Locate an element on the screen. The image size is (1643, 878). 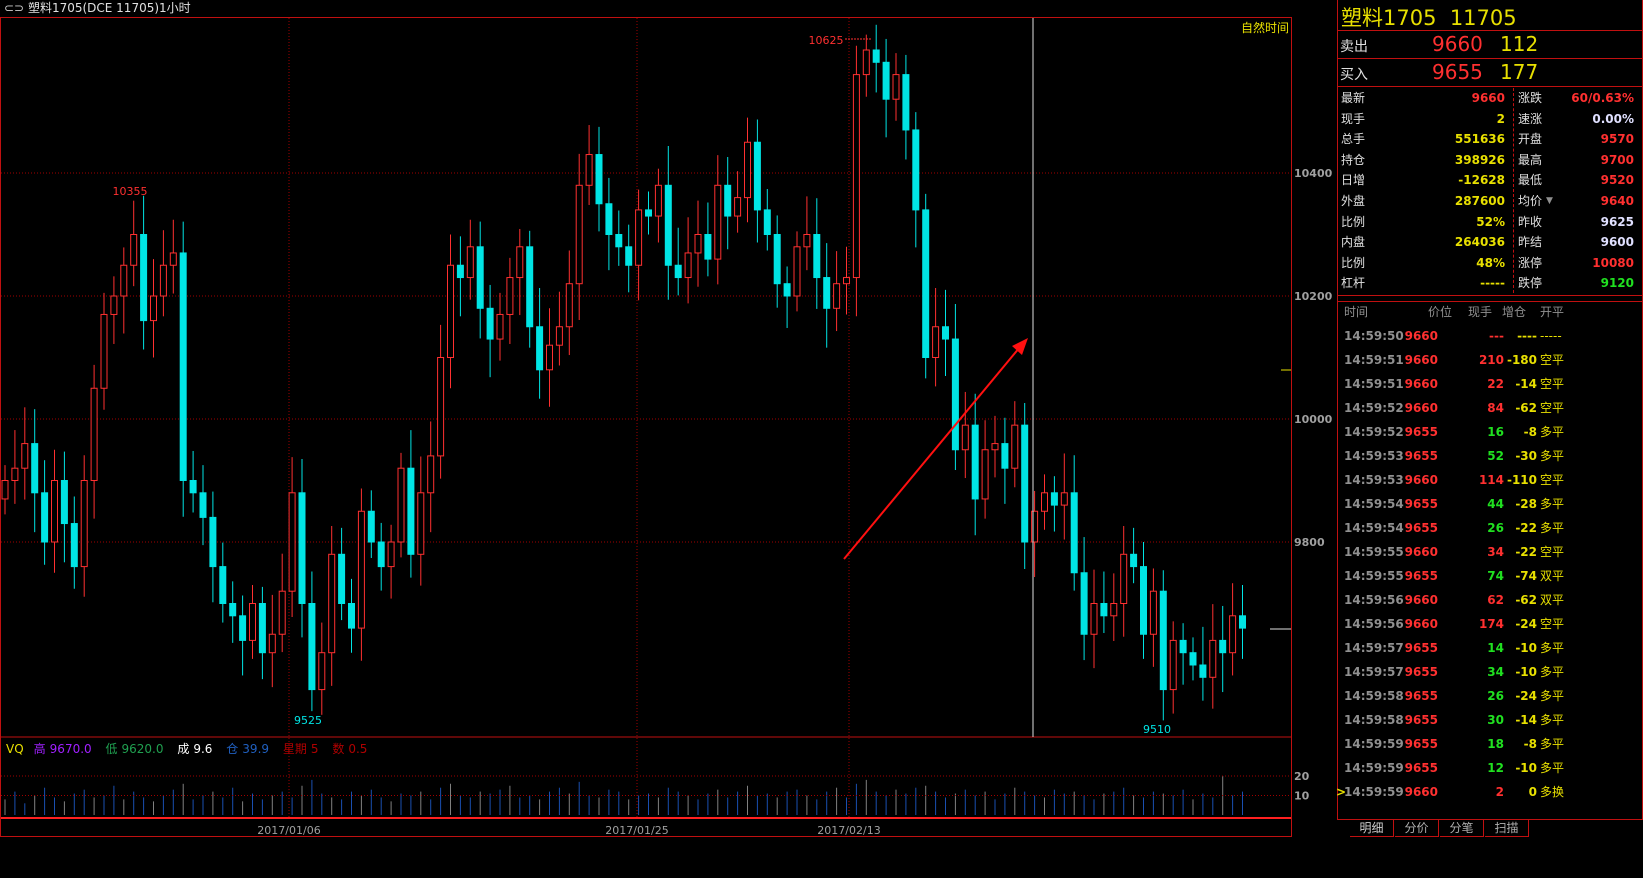
stat-value: 9520 is located at coordinates (1617, 180).